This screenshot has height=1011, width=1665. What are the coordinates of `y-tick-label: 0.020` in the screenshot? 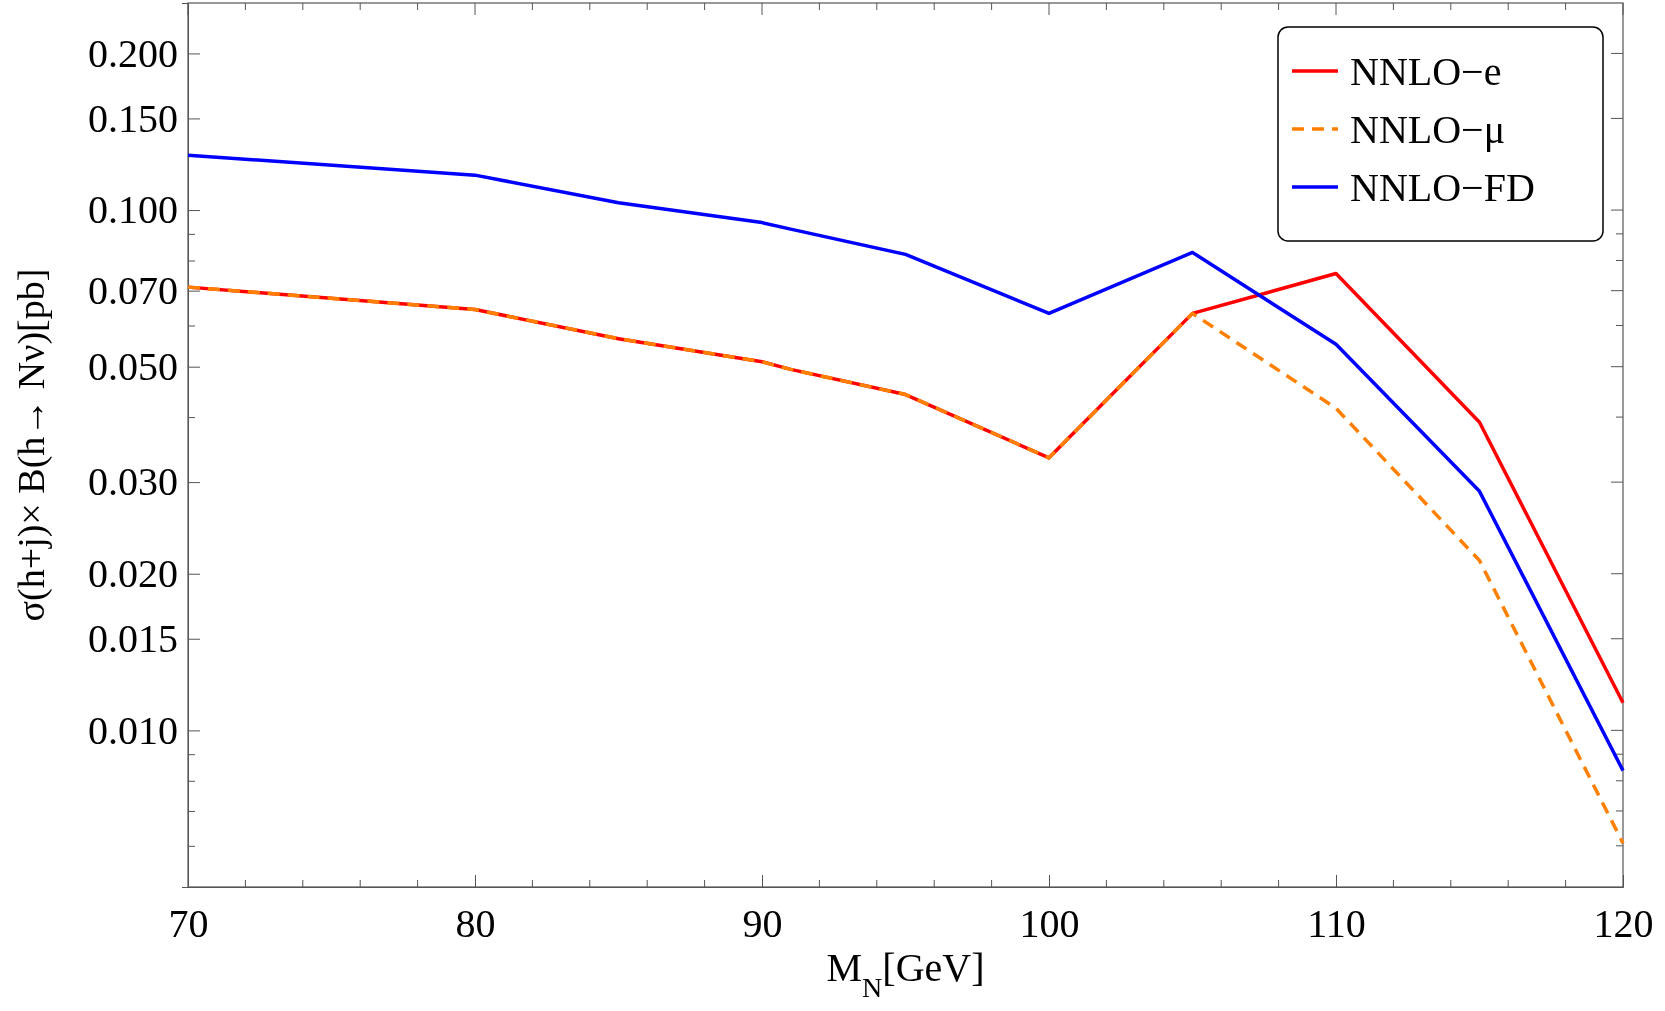 It's located at (133, 574).